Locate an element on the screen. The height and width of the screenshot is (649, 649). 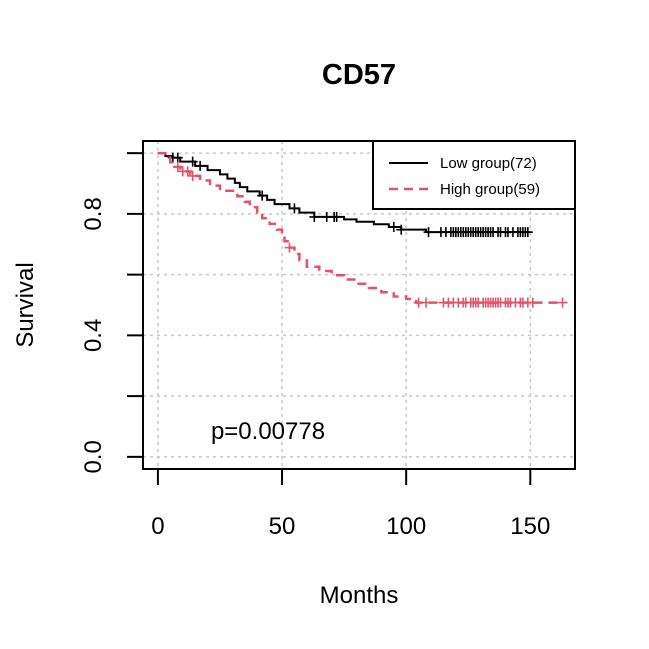
y-axis: 0.0 0.4 0.8 is located at coordinates (111, 313).